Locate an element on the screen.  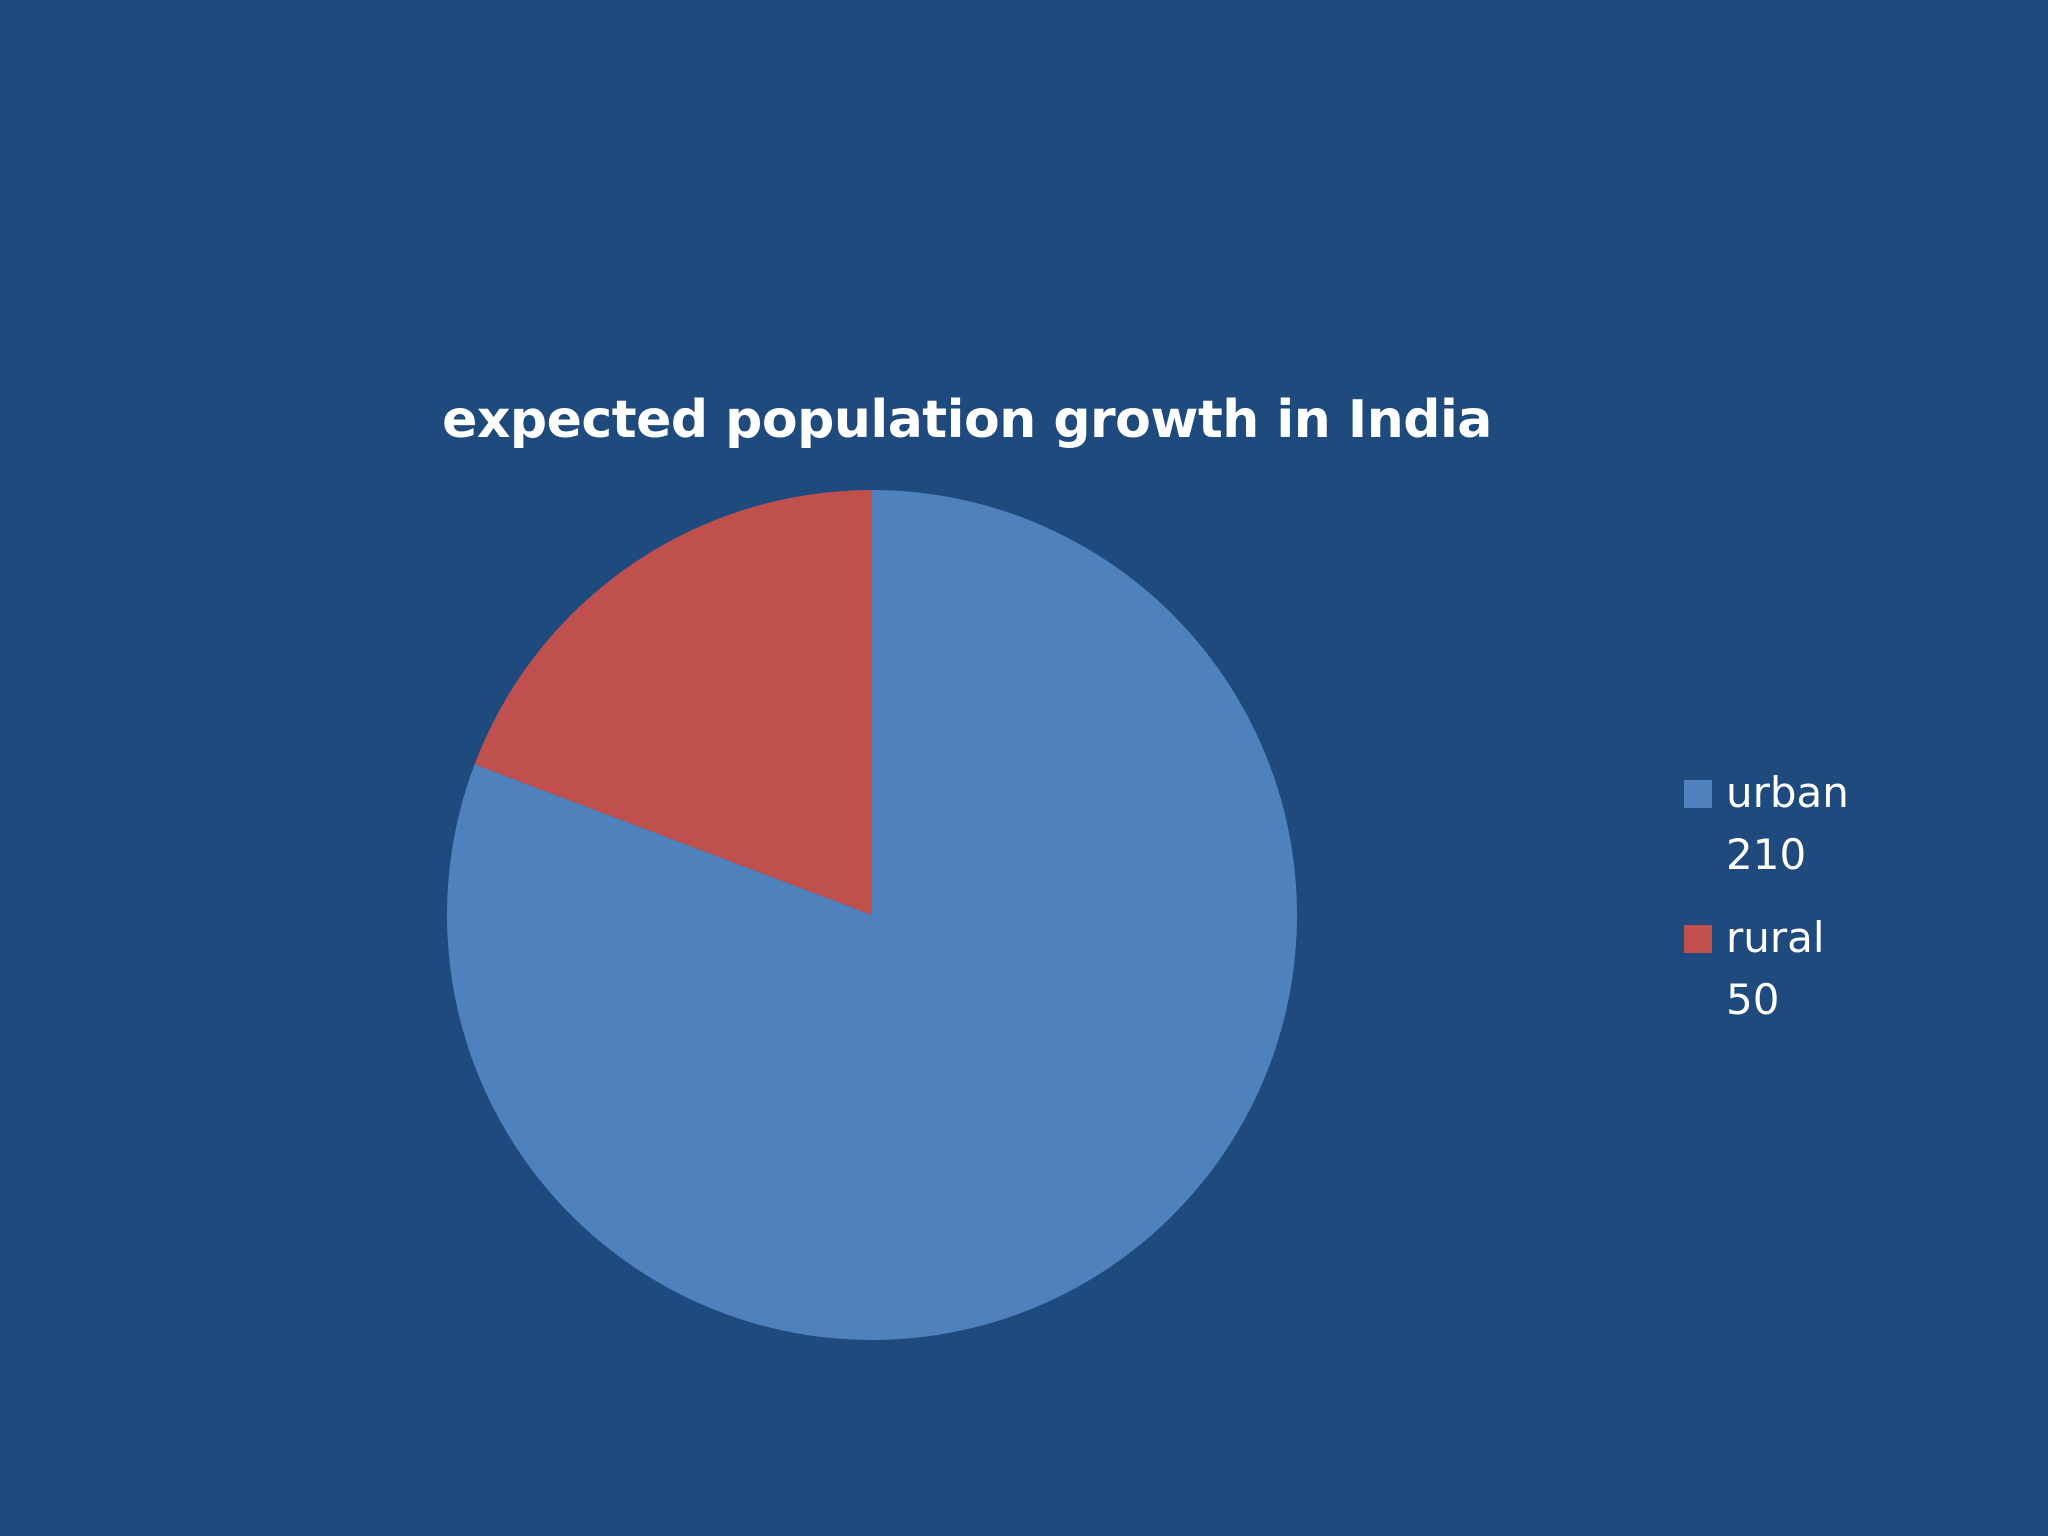
legend-swatch-rural is located at coordinates (1698, 939).